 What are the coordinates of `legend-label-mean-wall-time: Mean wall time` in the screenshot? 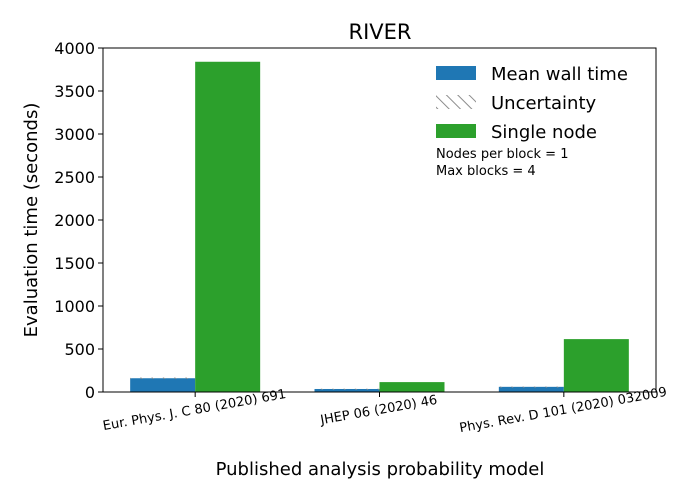 It's located at (559, 74).